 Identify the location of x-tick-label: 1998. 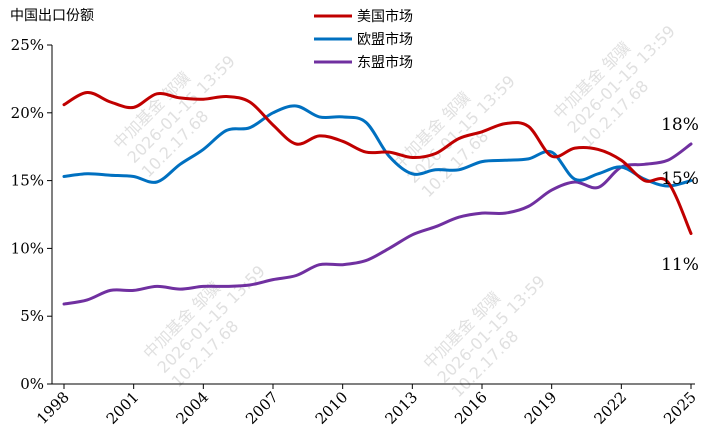
(53, 408).